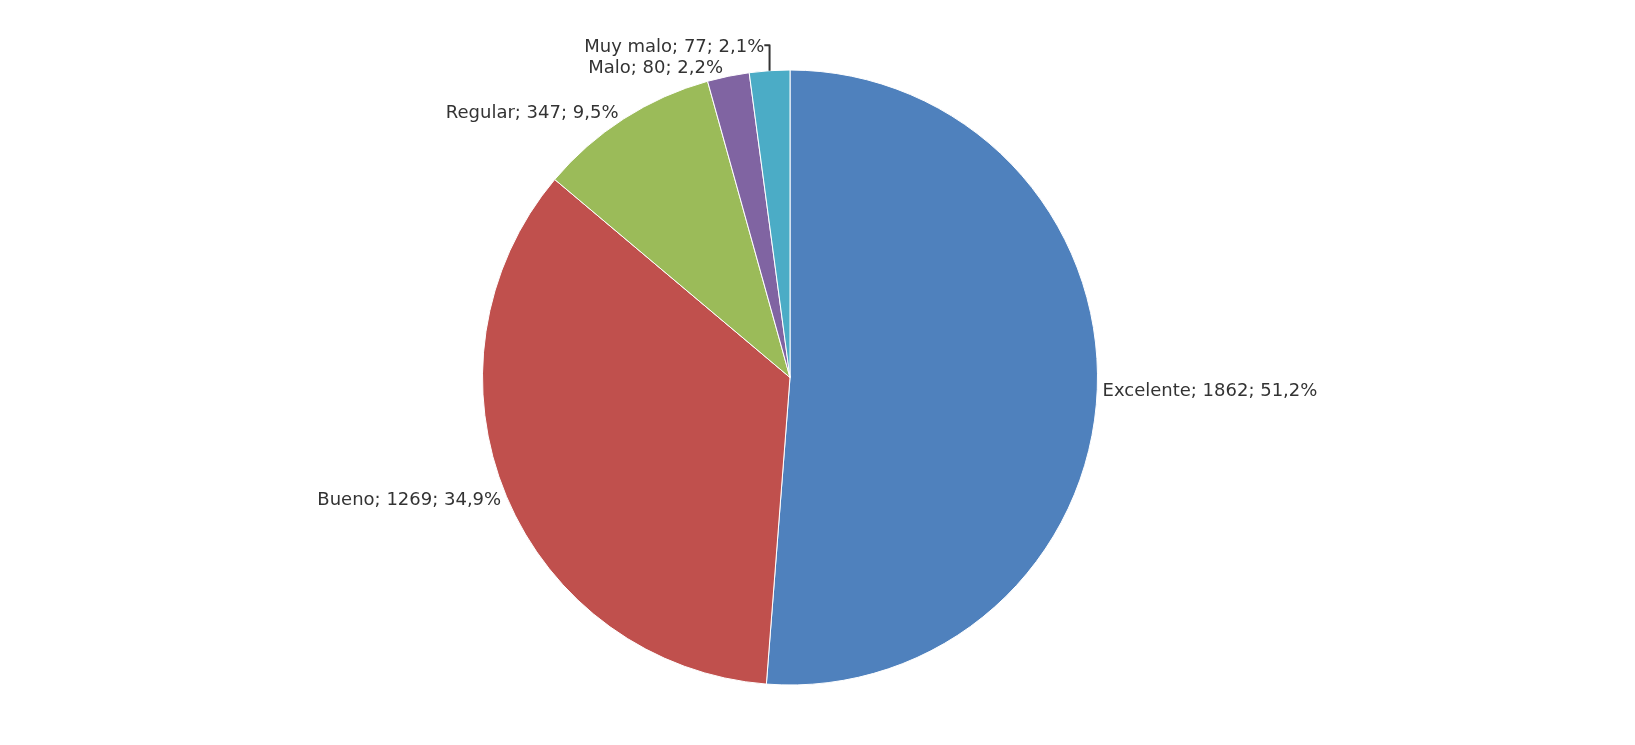 This screenshot has height=745, width=1635. Describe the element at coordinates (532, 111) in the screenshot. I see `slice-label: Regular; 347; 9,5%` at that location.